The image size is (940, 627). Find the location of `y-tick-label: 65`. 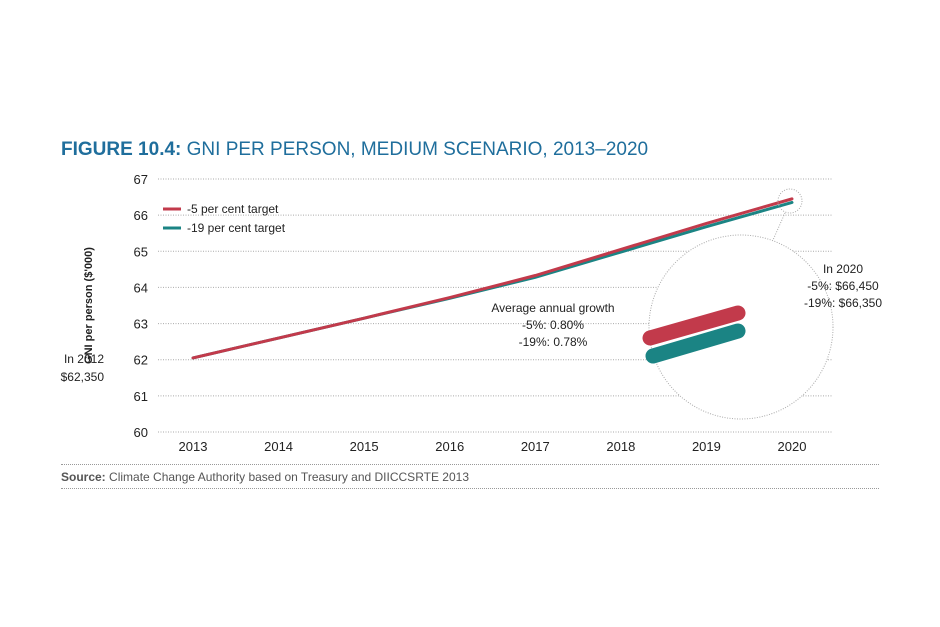

y-tick-label: 65 is located at coordinates (141, 251).